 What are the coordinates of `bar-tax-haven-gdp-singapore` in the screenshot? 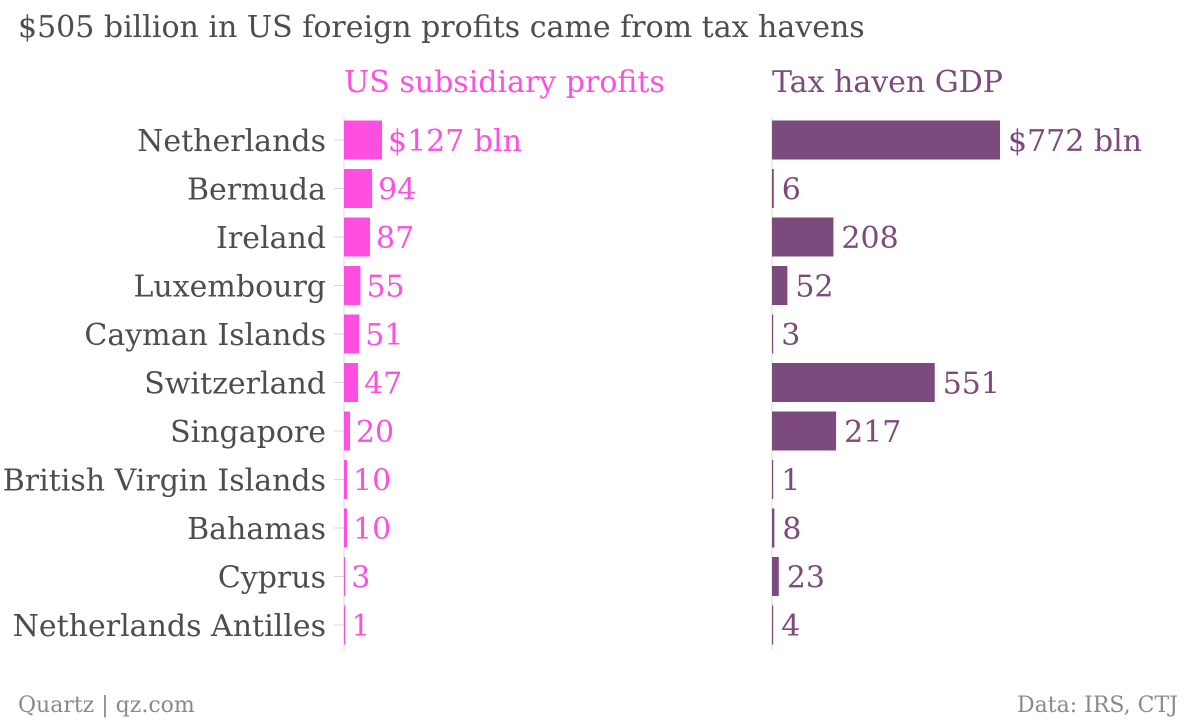 It's located at (804, 431).